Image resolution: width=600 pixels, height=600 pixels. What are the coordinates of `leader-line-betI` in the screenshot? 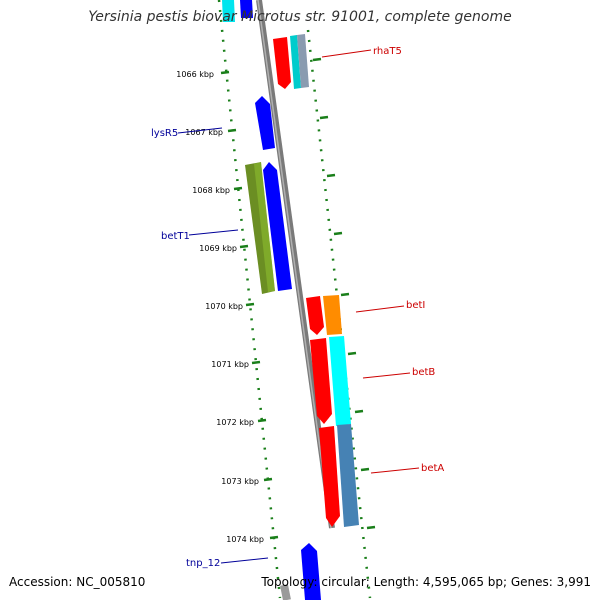 It's located at (380, 309).